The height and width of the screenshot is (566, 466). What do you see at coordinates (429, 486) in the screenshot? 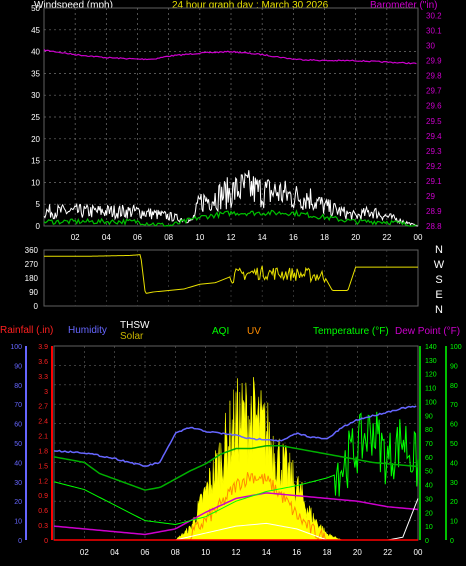
I see `temp-y-tick: 40` at bounding box center [429, 486].